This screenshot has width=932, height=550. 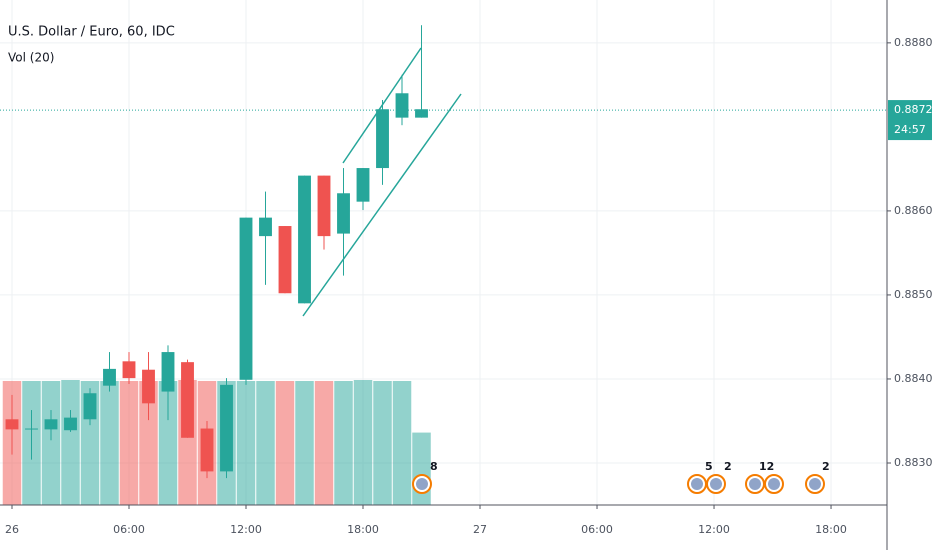 I want to click on last-price-box, so click(x=910, y=120).